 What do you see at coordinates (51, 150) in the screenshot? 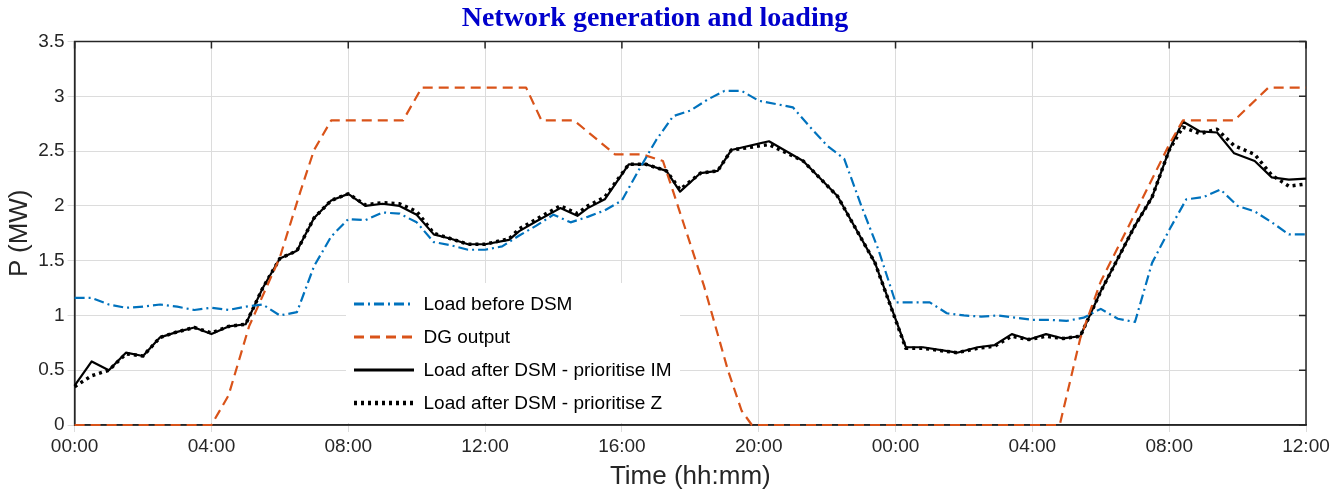
I see `y-tick-label: 2.5` at bounding box center [51, 150].